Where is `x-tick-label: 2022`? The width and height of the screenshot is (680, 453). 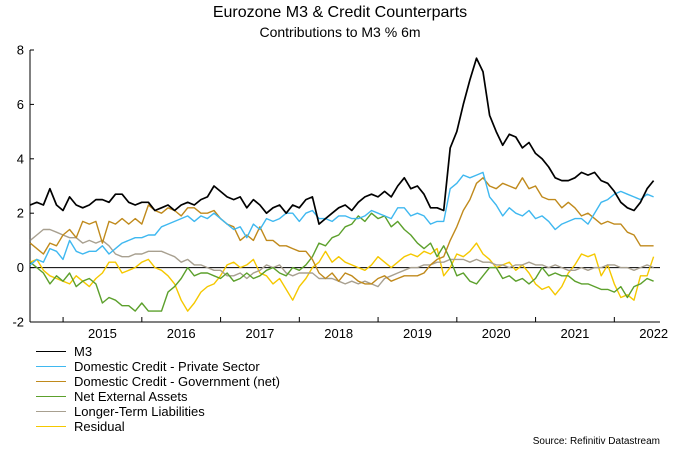
x-tick-label: 2022 is located at coordinates (653, 333).